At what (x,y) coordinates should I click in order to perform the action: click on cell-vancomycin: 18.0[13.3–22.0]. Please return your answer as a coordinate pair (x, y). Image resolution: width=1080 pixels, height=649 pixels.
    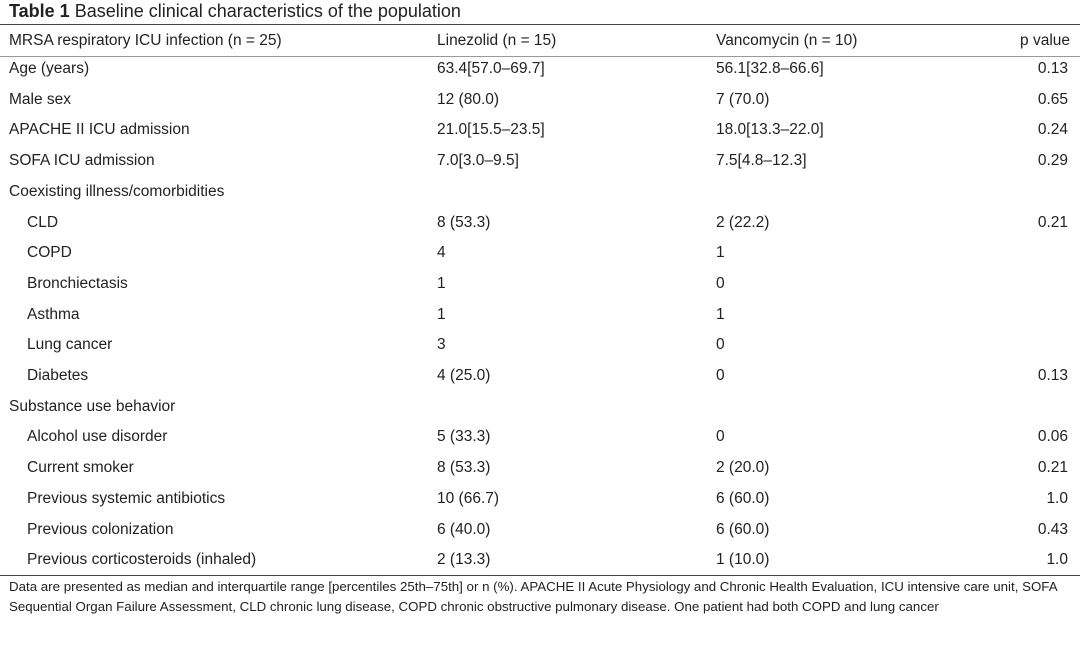
    Looking at the image, I should click on (770, 130).